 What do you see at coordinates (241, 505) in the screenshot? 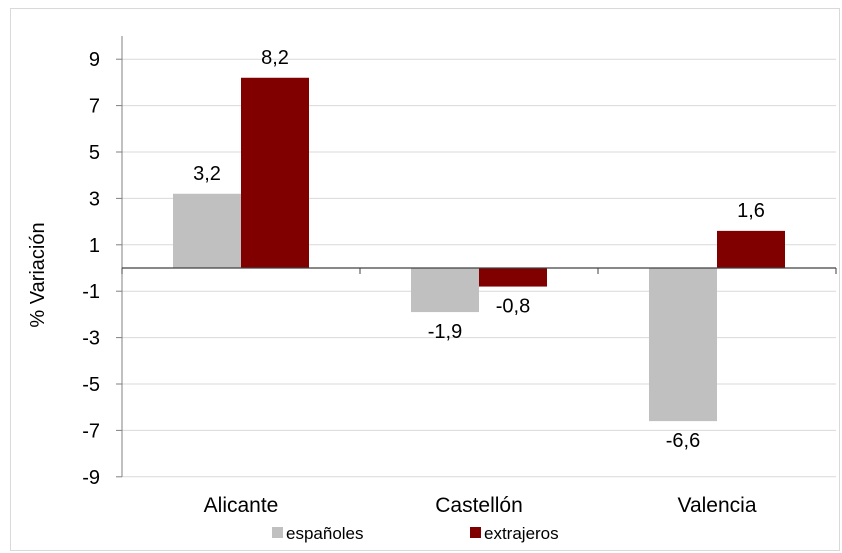
I see `category-label: Alicante` at bounding box center [241, 505].